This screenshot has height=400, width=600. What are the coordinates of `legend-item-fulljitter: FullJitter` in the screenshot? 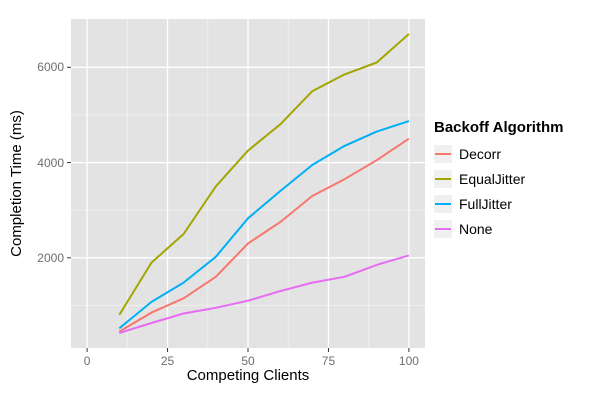 It's located at (516, 204).